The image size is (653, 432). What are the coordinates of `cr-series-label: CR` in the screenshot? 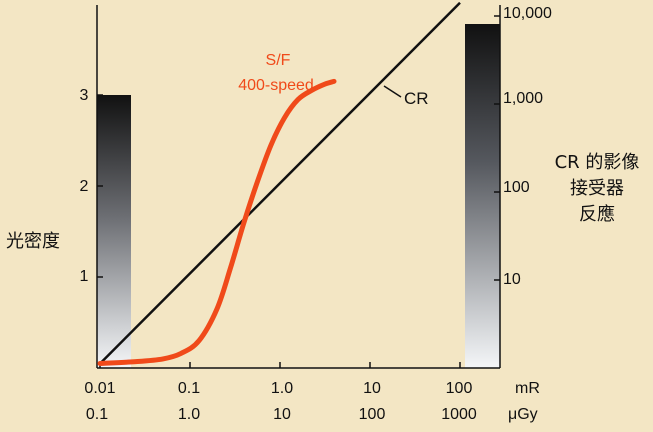 It's located at (416, 98).